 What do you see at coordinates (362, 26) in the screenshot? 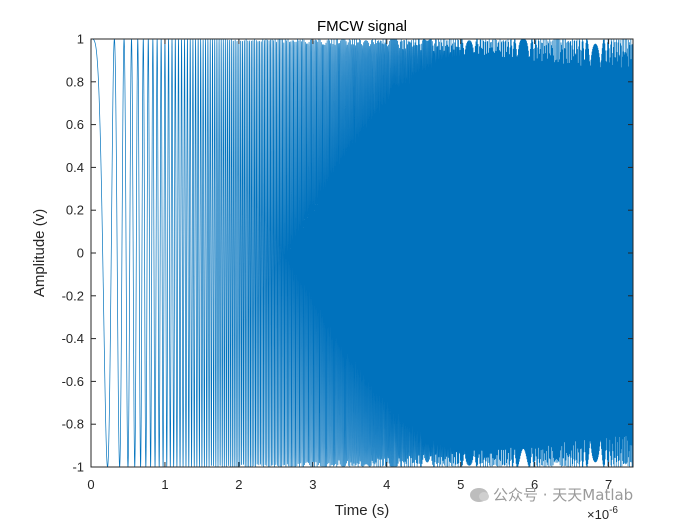
I see `chart-title: FMCW signal` at bounding box center [362, 26].